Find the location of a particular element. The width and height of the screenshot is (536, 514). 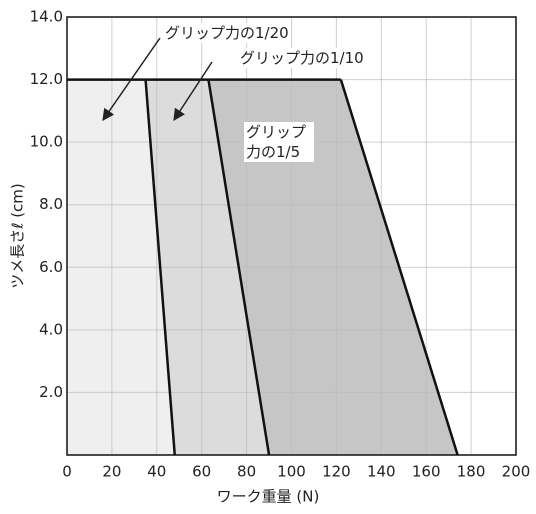

y-tick-label: 2.0 is located at coordinates (51, 392).